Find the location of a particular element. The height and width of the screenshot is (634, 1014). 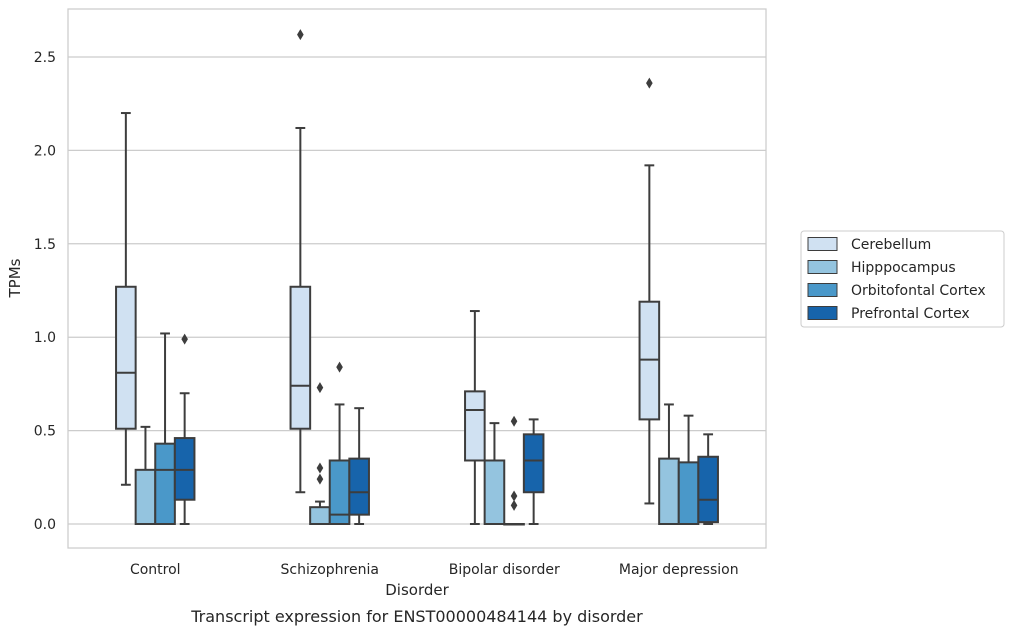

x-tick-label: Major depression is located at coordinates (679, 570).